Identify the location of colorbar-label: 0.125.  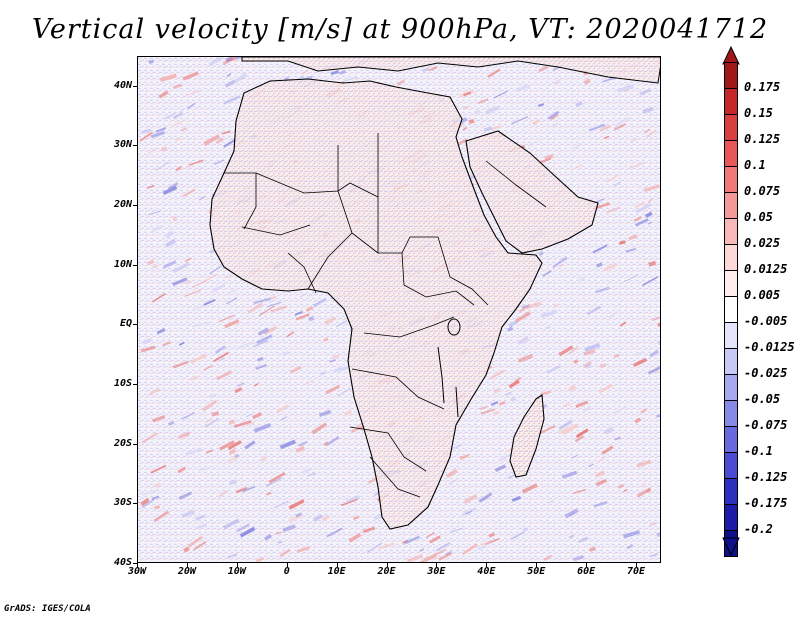
(762, 139).